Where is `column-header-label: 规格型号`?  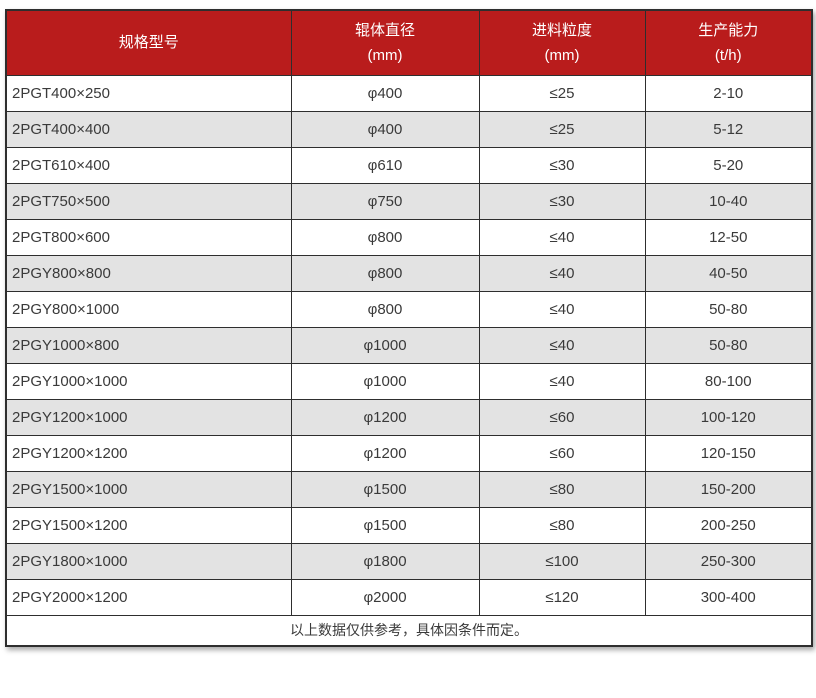 column-header-label: 规格型号 is located at coordinates (148, 43).